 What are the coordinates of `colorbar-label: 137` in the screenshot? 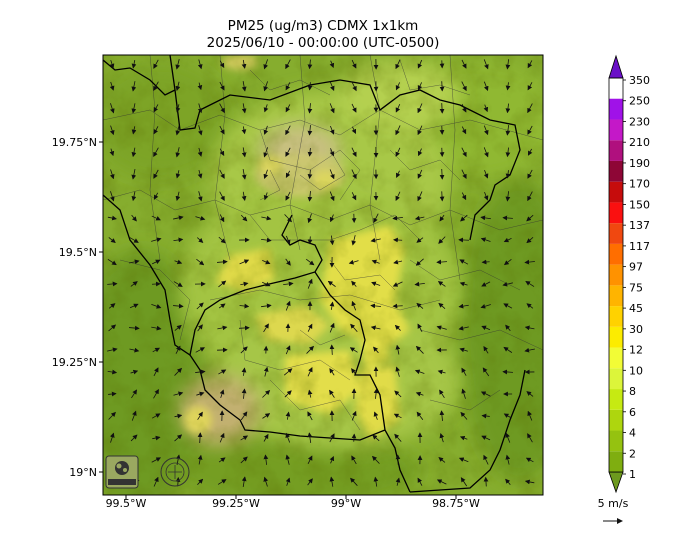 It's located at (639, 225).